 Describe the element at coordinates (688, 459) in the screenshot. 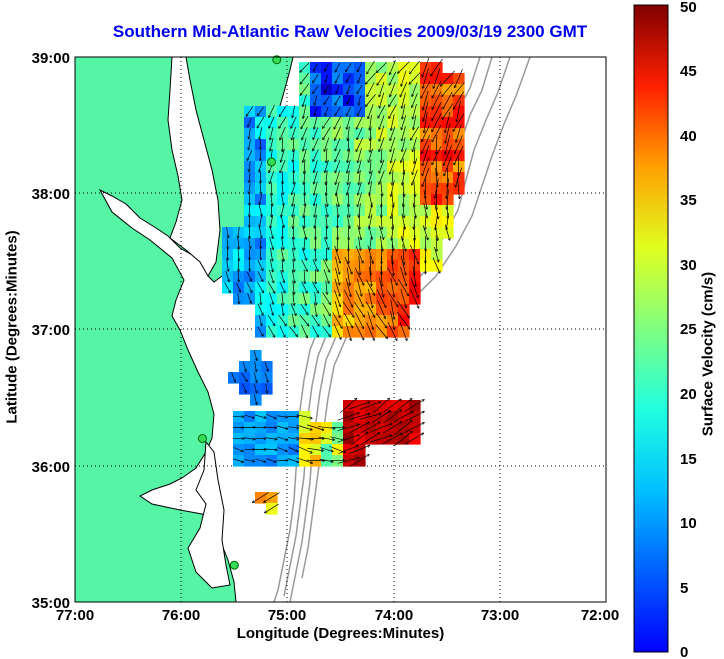

I see `colorbar-tick-label: 15` at that location.